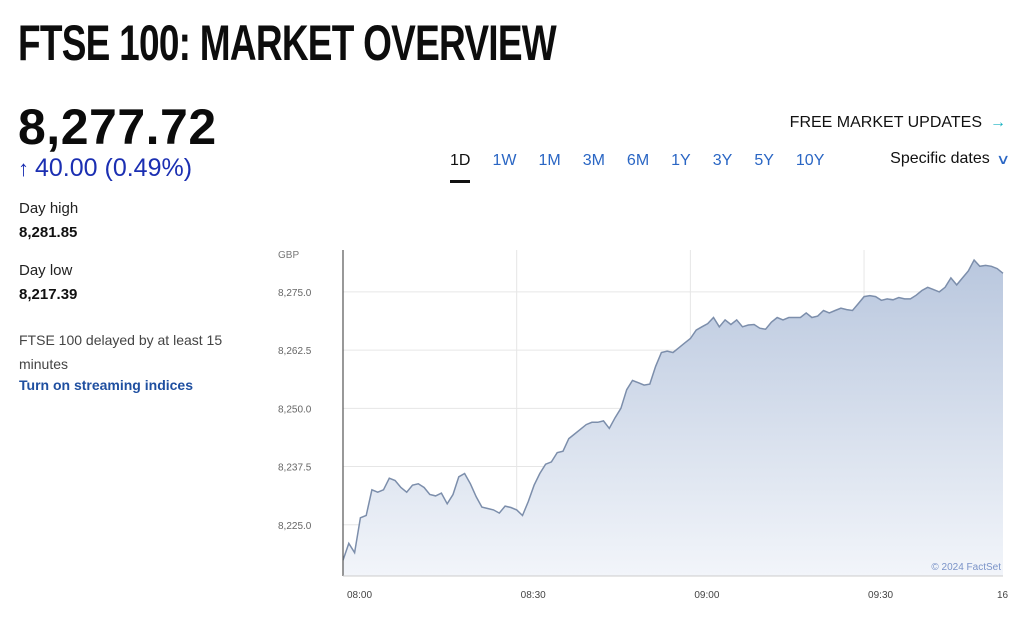  Describe the element at coordinates (23, 168) in the screenshot. I see `up-arrow-icon: ↑` at that location.